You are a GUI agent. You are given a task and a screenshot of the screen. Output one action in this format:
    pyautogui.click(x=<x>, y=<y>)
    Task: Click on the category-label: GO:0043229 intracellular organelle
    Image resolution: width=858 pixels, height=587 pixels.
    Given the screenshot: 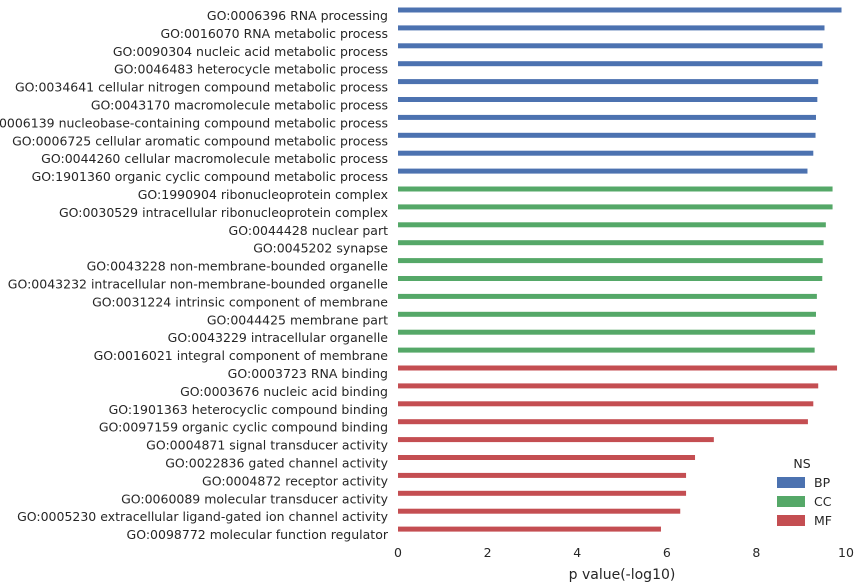 What is the action you would take?
    pyautogui.click(x=278, y=337)
    